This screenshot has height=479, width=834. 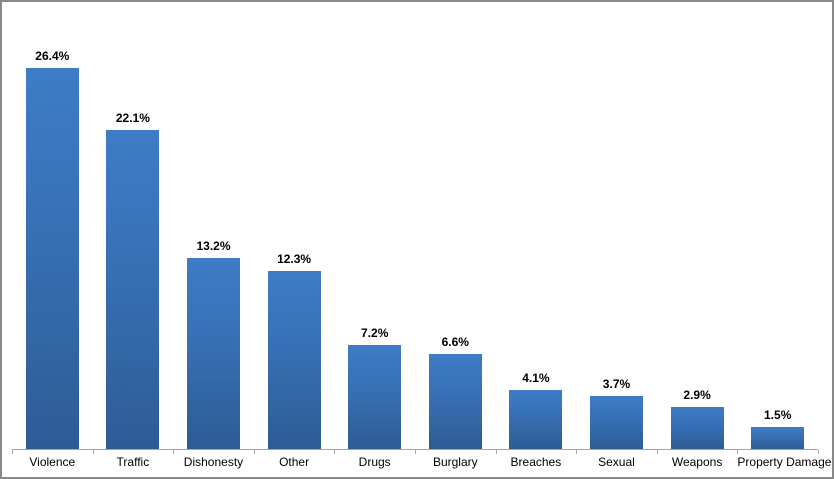 I want to click on bar-value-label: 2.9%, so click(x=697, y=395).